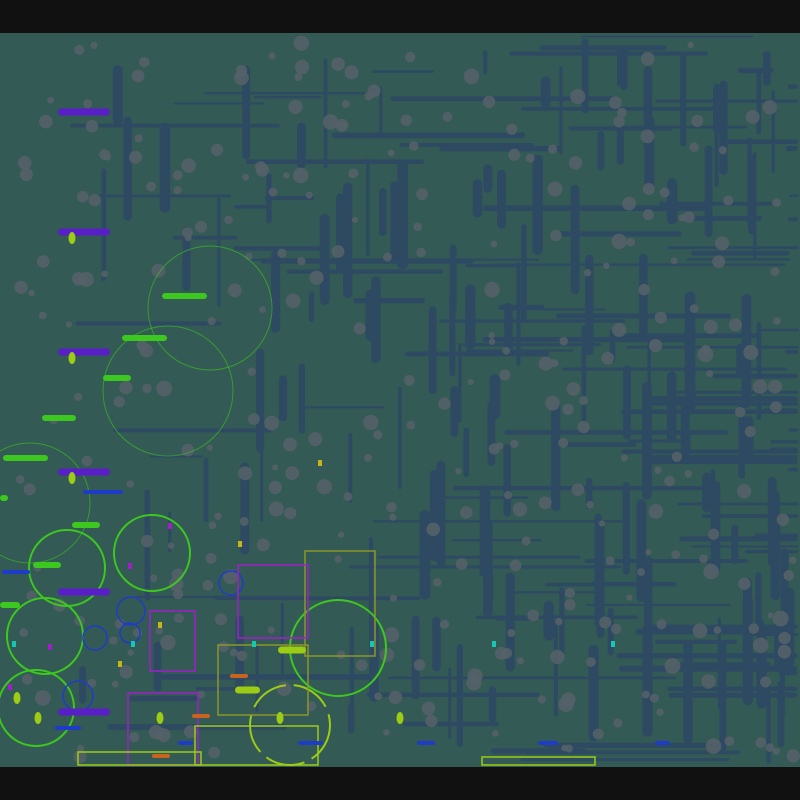 The width and height of the screenshot is (800, 800). Describe the element at coordinates (340, 603) in the screenshot. I see `zone-rectangle` at that location.